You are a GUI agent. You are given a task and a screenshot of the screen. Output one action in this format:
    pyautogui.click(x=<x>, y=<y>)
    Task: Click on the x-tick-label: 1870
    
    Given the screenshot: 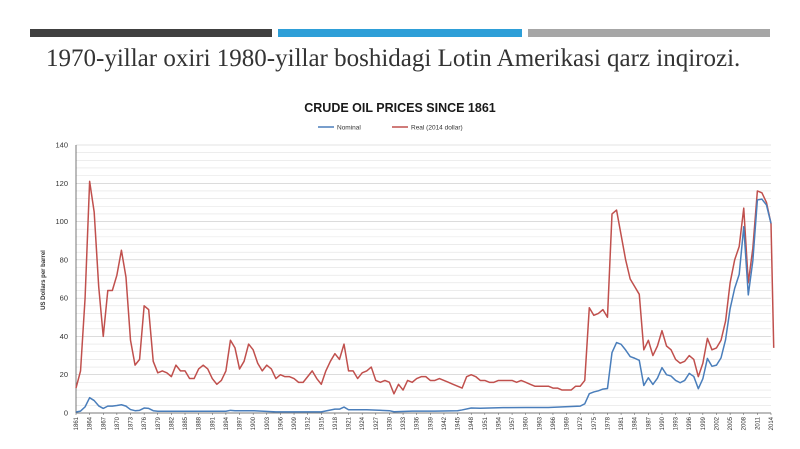 What is the action you would take?
    pyautogui.click(x=118, y=423)
    